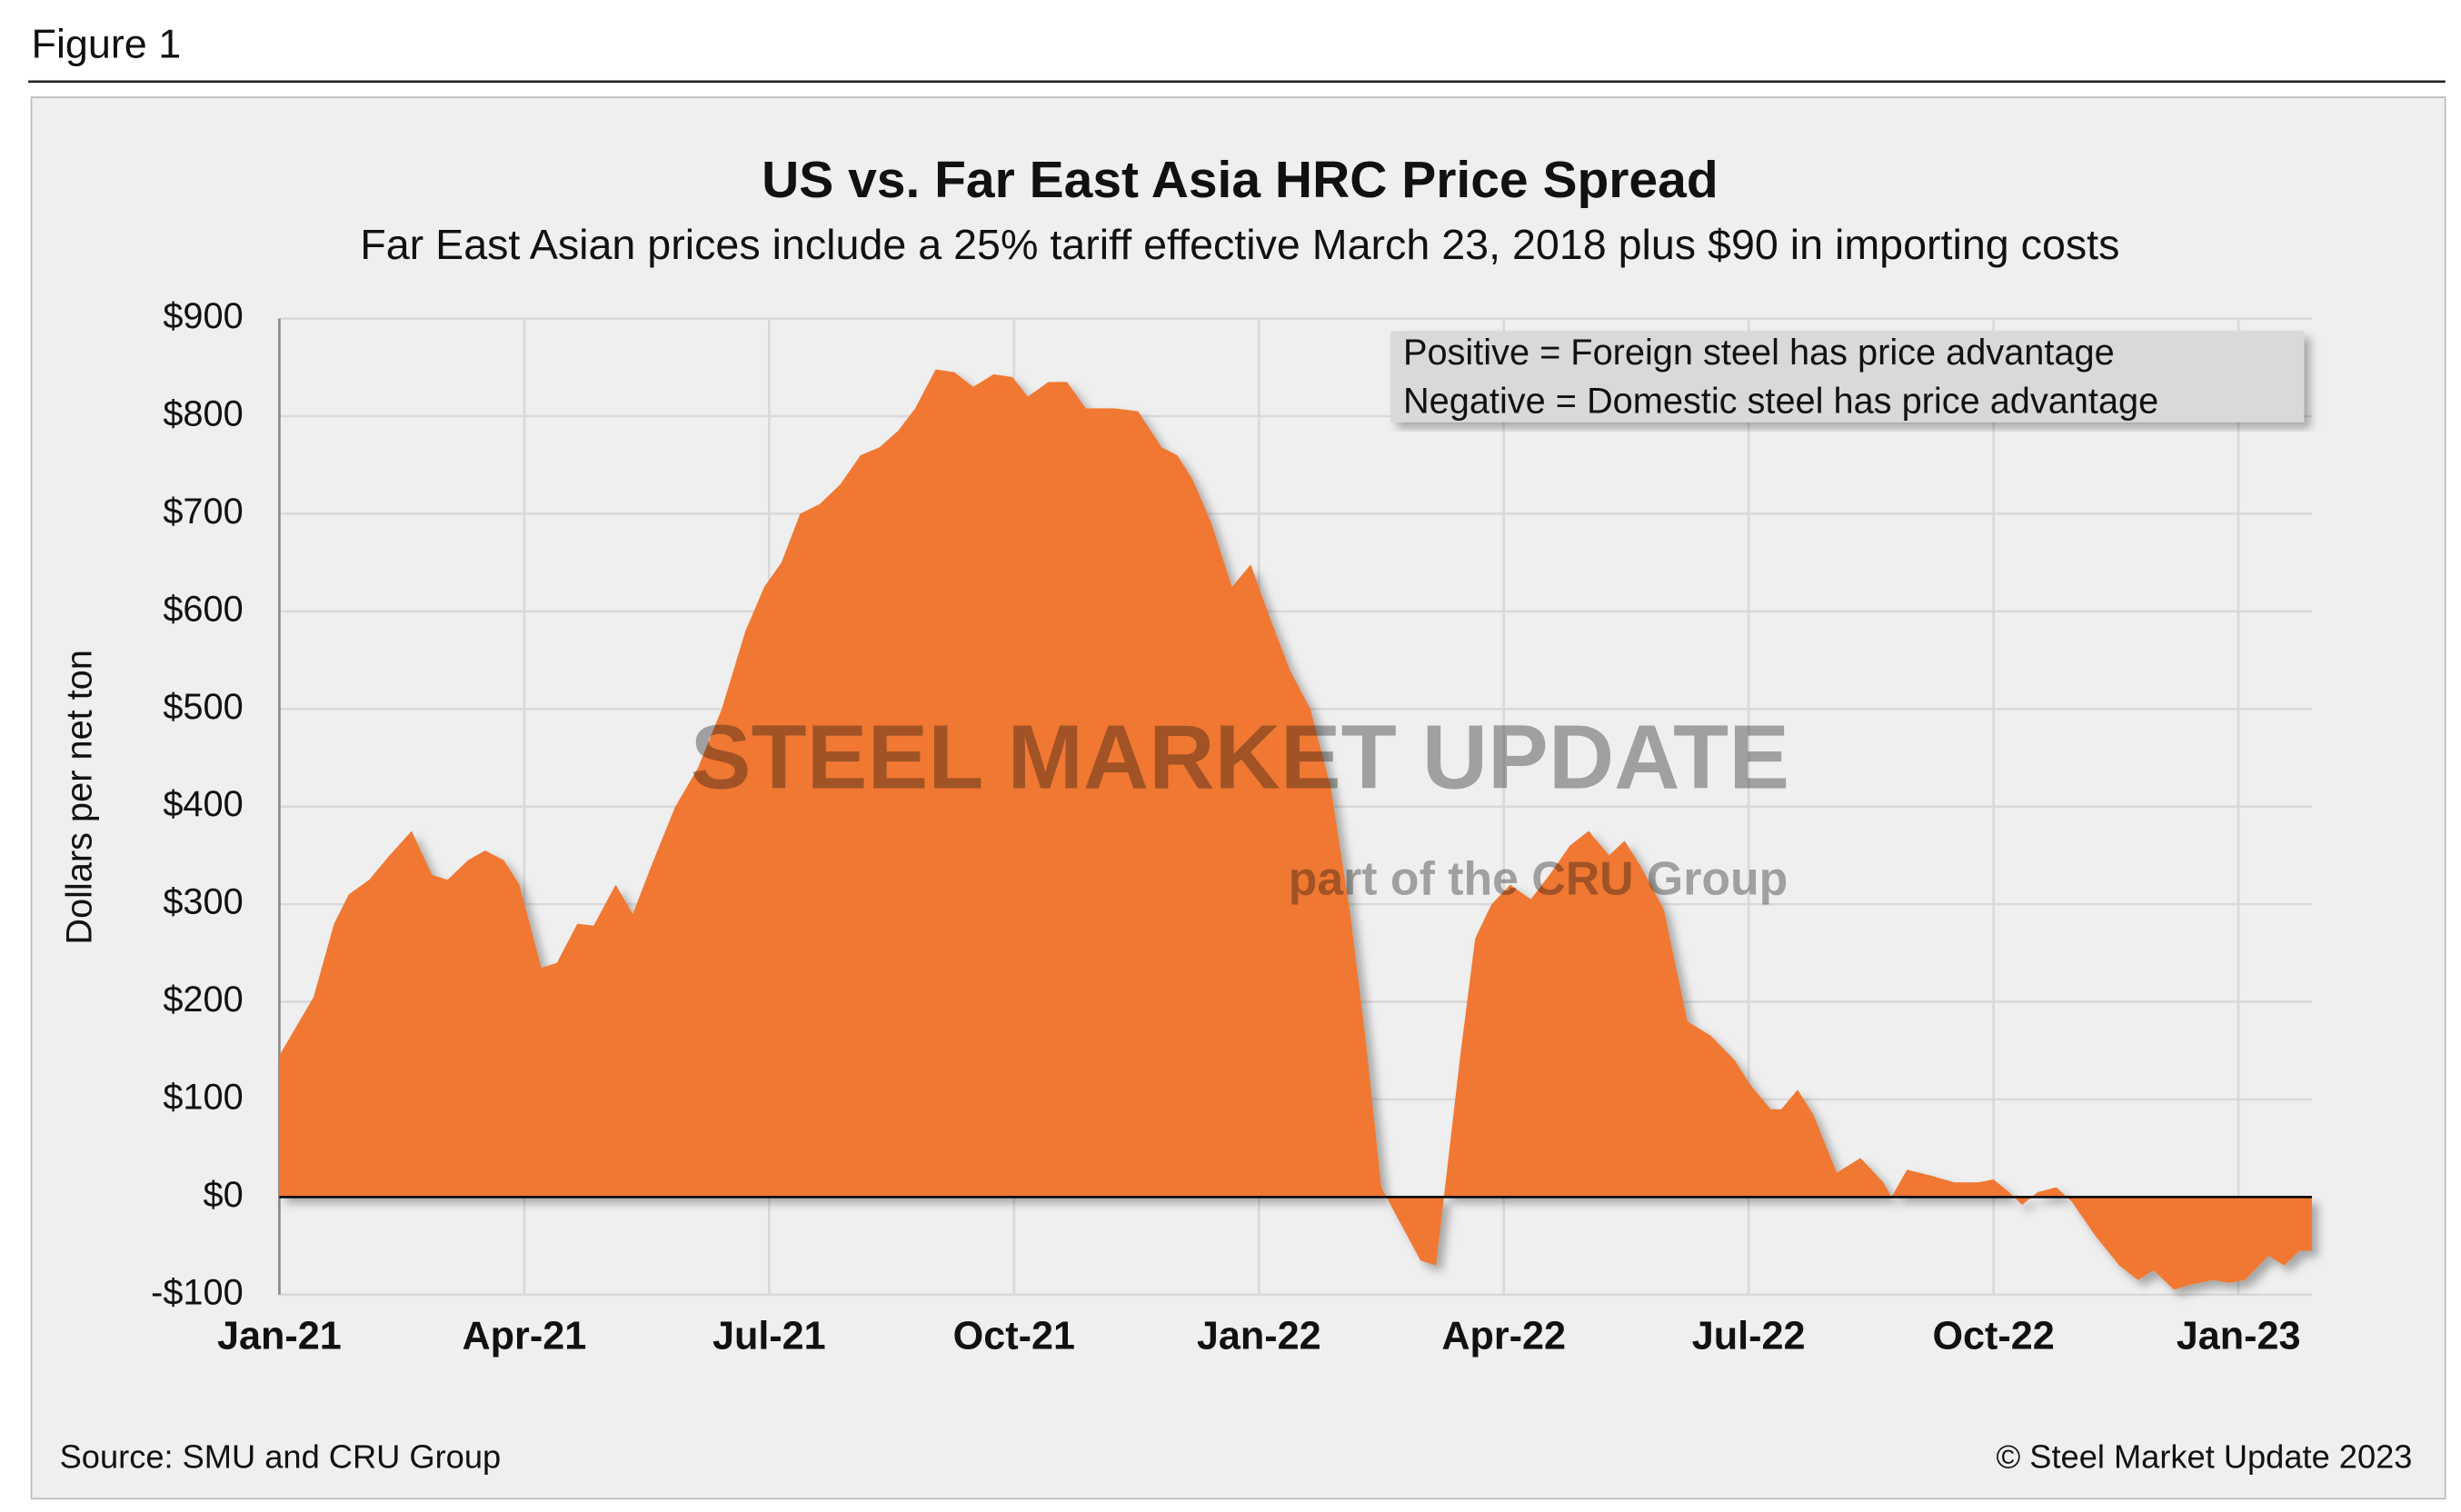 Image resolution: width=2461 pixels, height=1512 pixels. What do you see at coordinates (281, 1457) in the screenshot?
I see `source: Source: SMU and CRU Group` at bounding box center [281, 1457].